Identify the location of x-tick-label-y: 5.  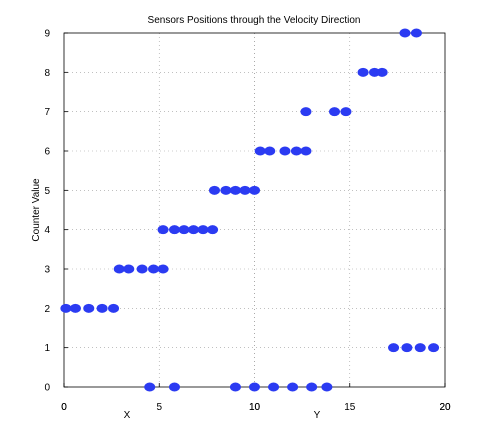
(159, 407).